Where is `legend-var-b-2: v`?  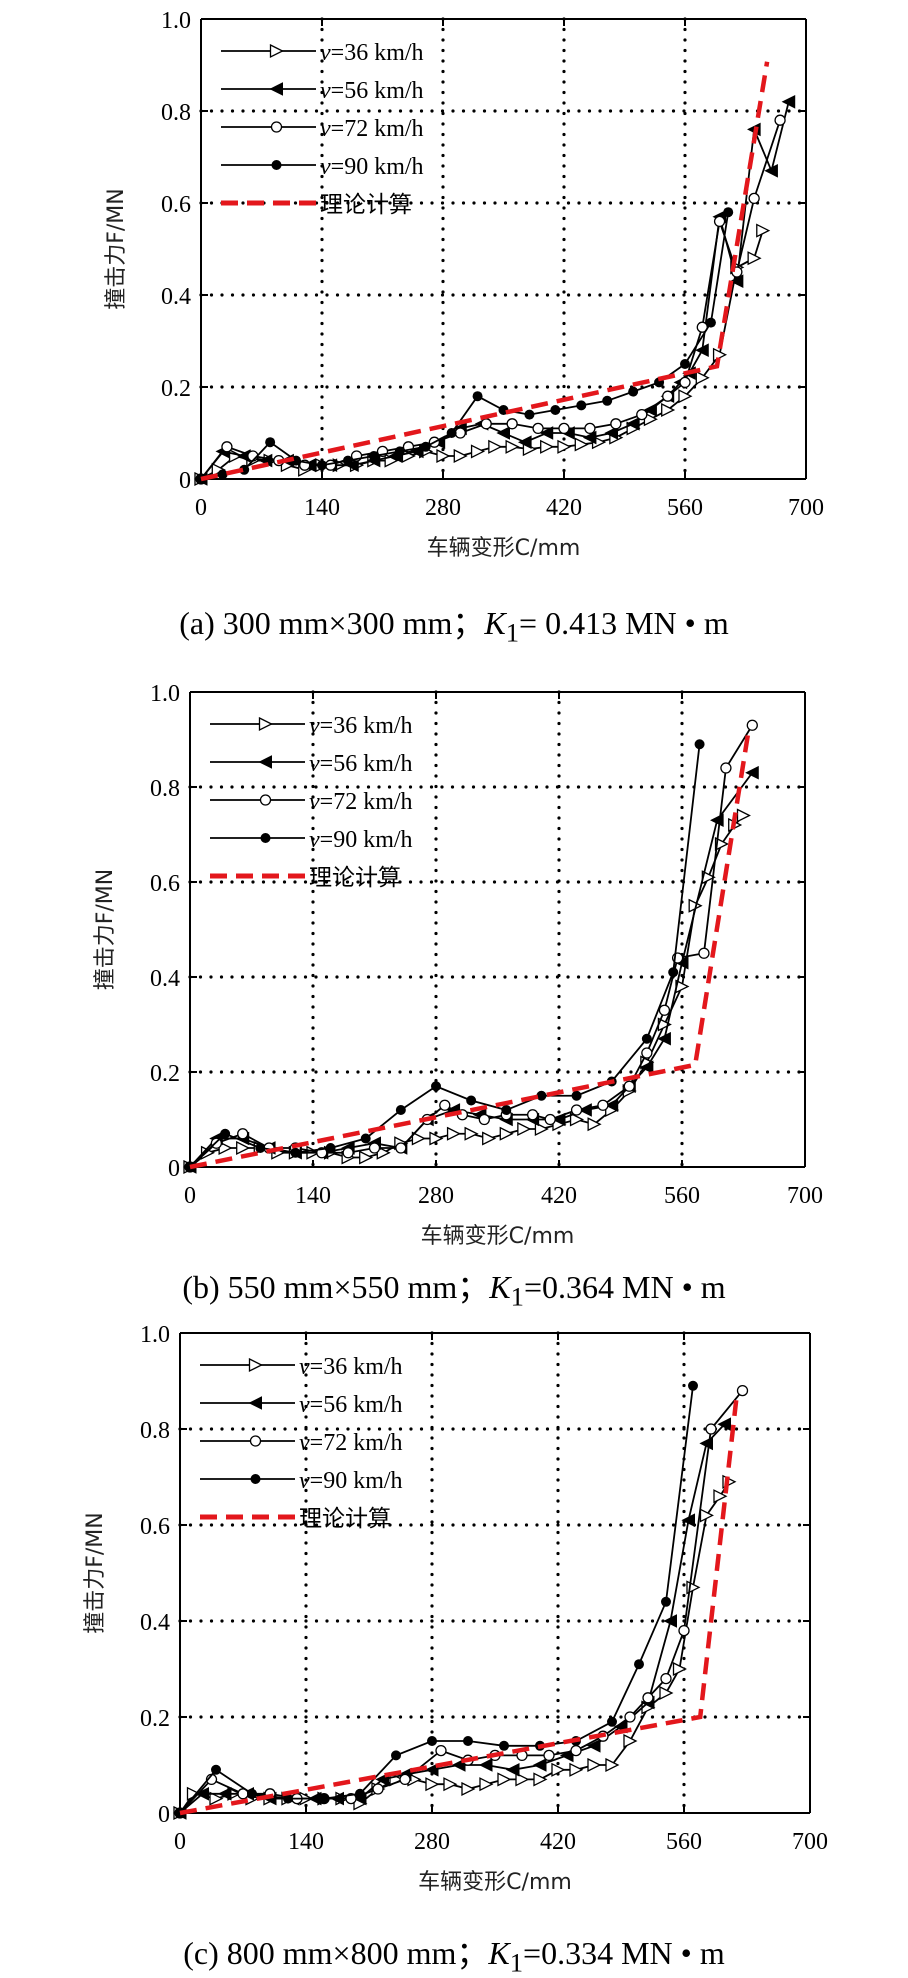
legend-var-b-2: v is located at coordinates (314, 802).